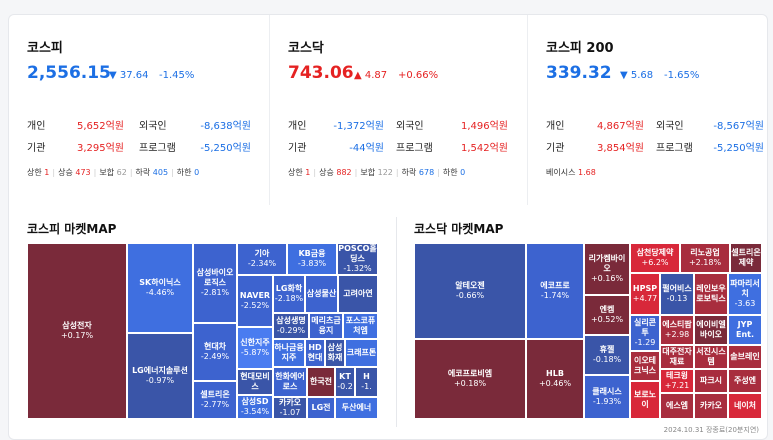  I want to click on treemap-tile: 삼성물산, so click(321, 294).